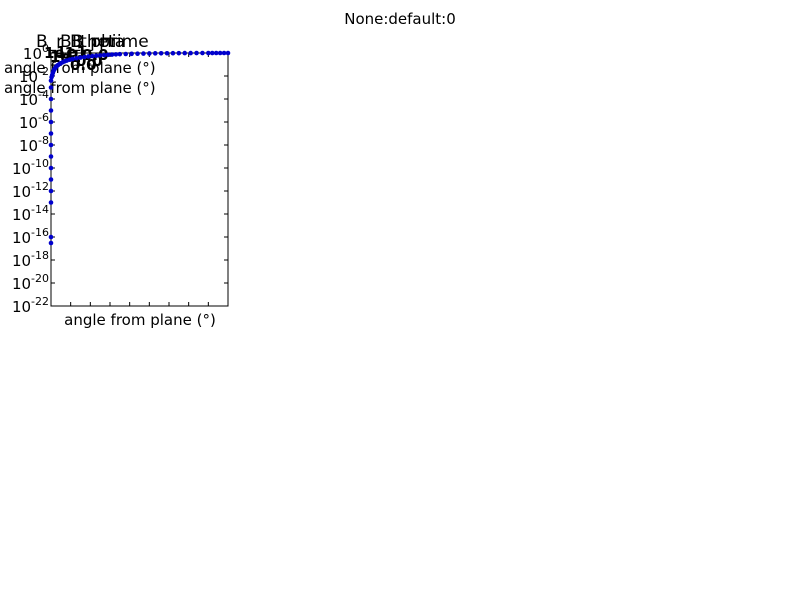  I want to click on x-axis-label: angle from plane (°), so click(140, 320).